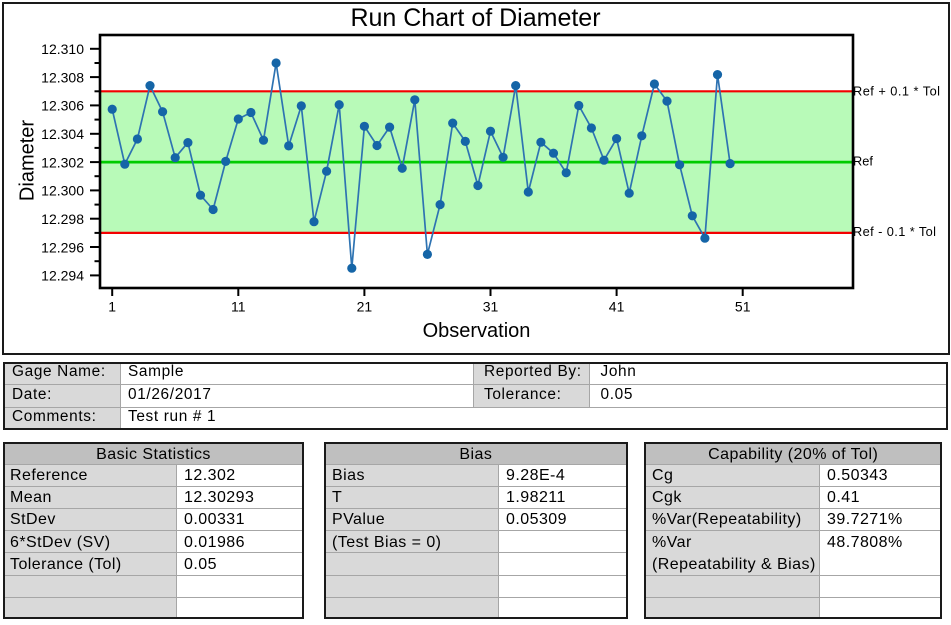 This screenshot has width=951, height=625. Describe the element at coordinates (477, 331) in the screenshot. I see `svg-text: Observation` at that location.